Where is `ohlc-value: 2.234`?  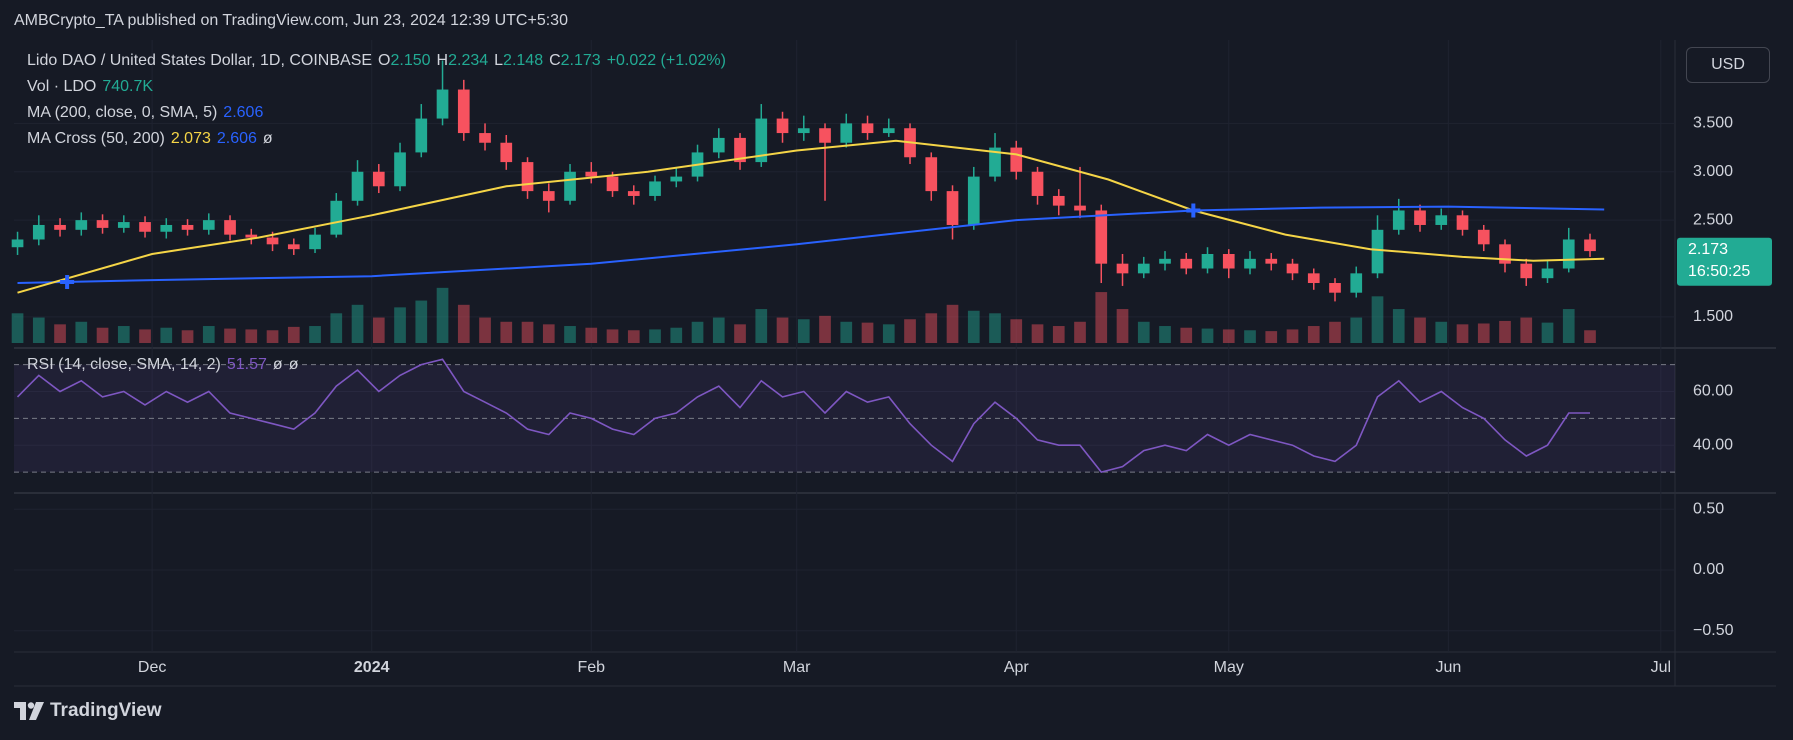
ohlc-value: 2.234 is located at coordinates (468, 60).